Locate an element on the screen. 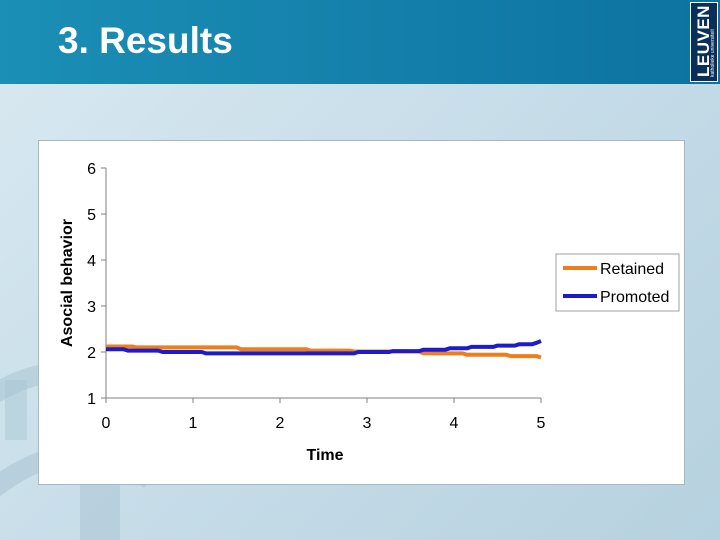 This screenshot has height=540, width=720. legend-label-promoted: Promoted is located at coordinates (634, 297).